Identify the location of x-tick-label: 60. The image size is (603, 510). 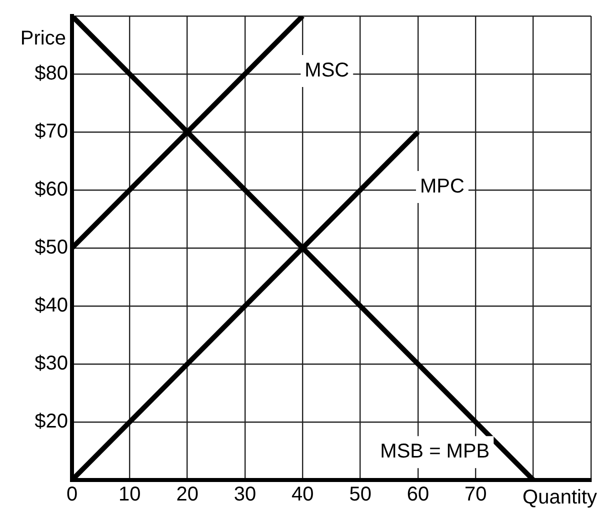
(418, 495).